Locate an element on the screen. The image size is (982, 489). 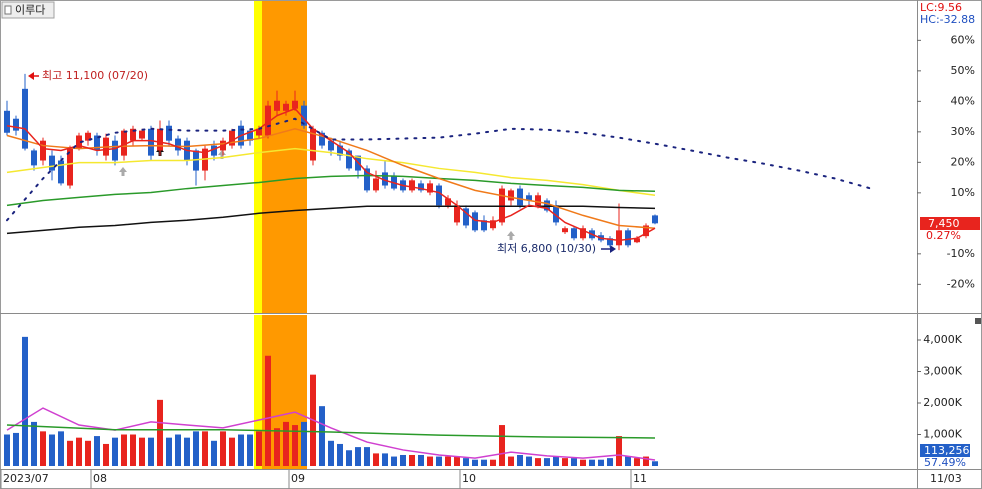
y-tick-label: 10% is located at coordinates (963, 192).